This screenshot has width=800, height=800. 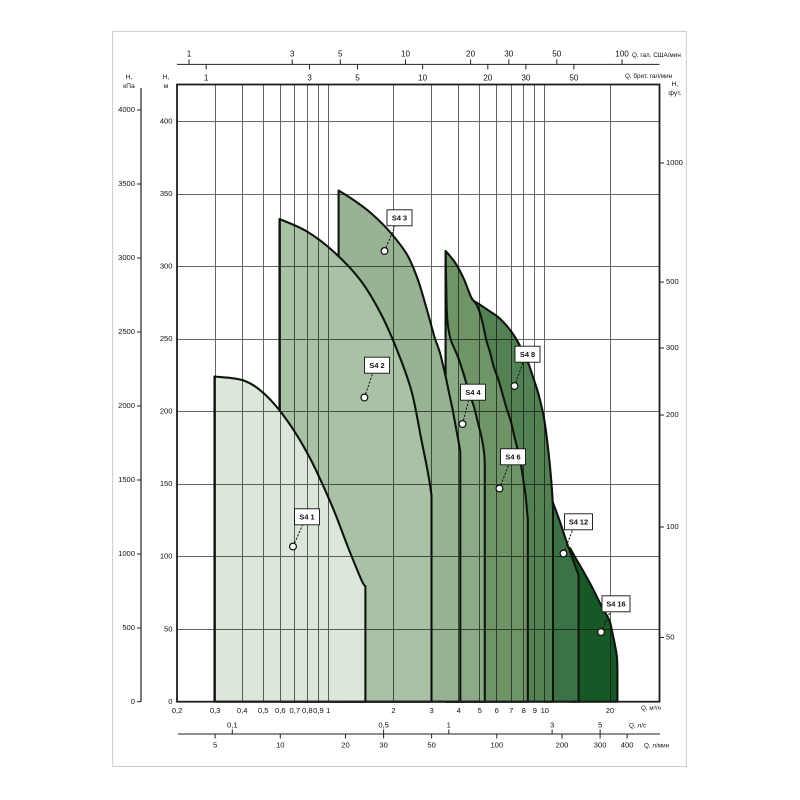 What do you see at coordinates (126, 331) in the screenshot?
I see `svg-text: 2500` at bounding box center [126, 331].